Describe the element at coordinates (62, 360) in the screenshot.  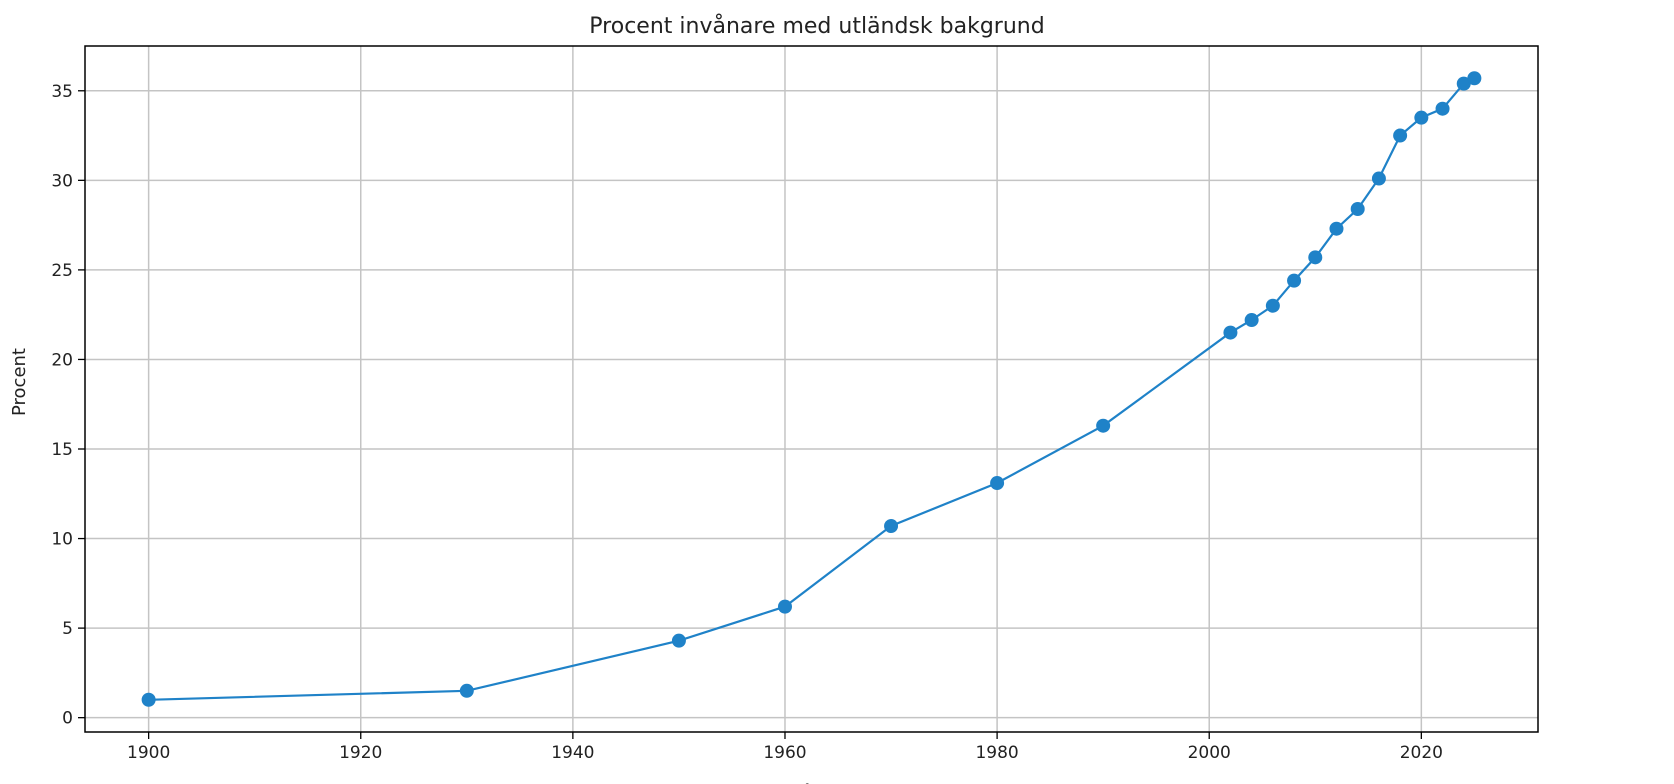
I see `y-tick-label: 20` at that location.